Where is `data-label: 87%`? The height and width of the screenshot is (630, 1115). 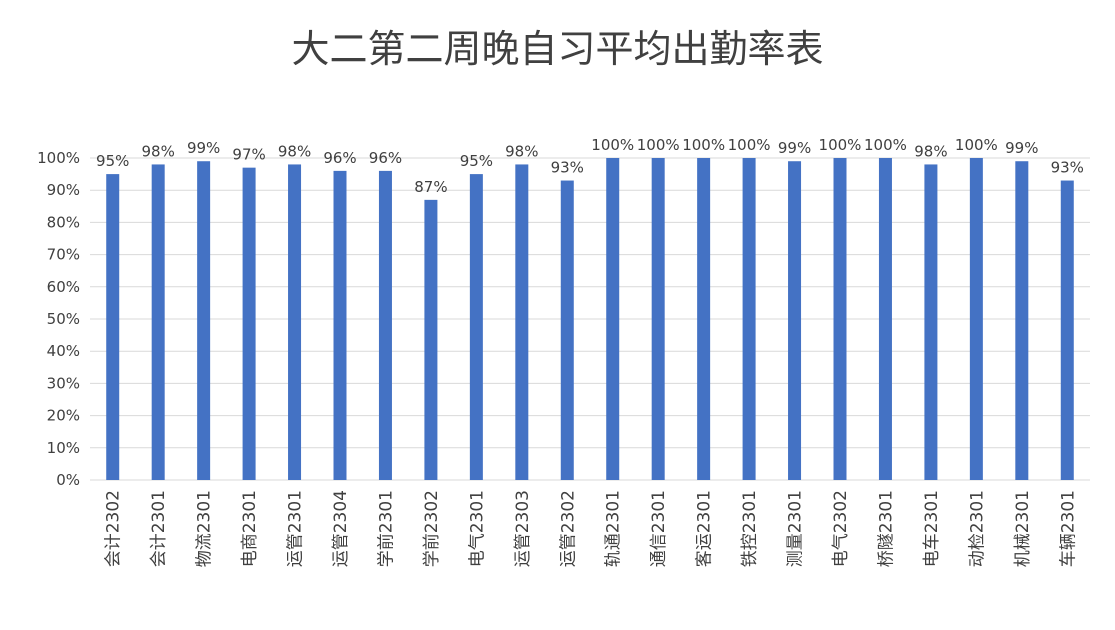 data-label: 87% is located at coordinates (430, 187).